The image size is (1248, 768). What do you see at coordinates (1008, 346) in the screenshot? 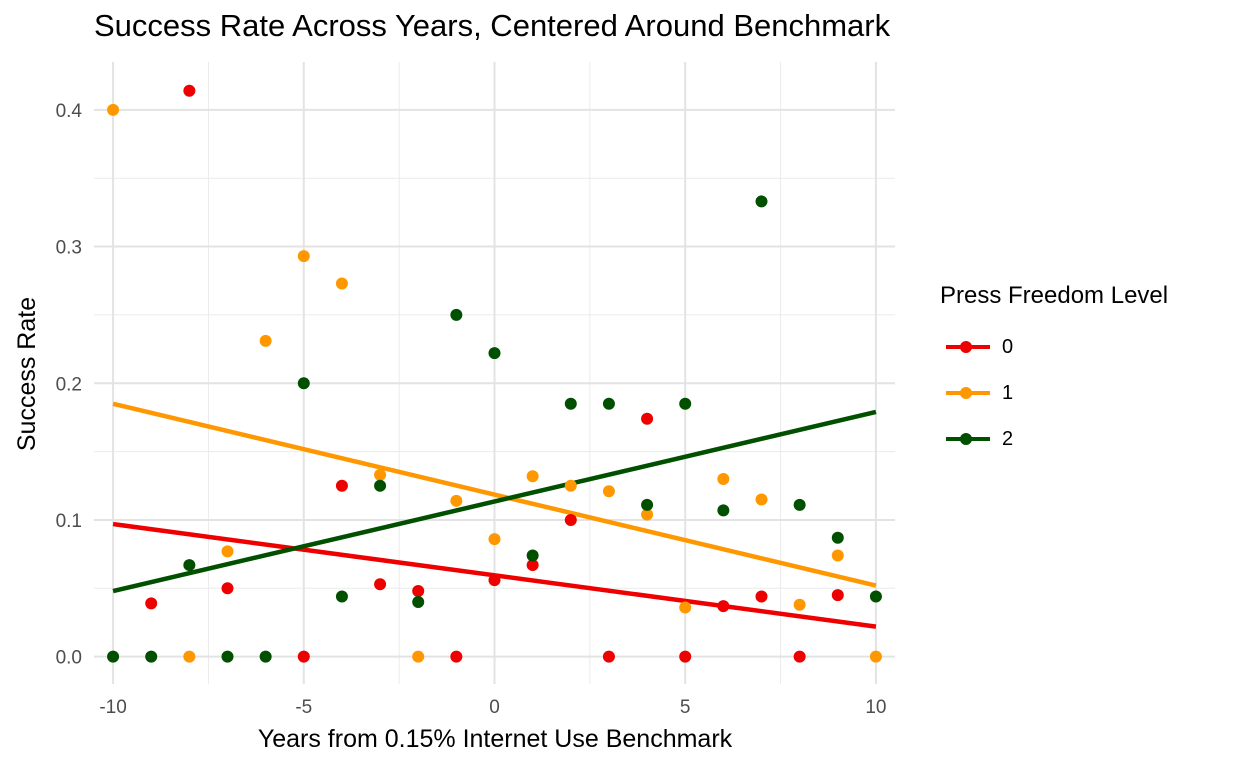
I see `legend-label: 0` at bounding box center [1008, 346].